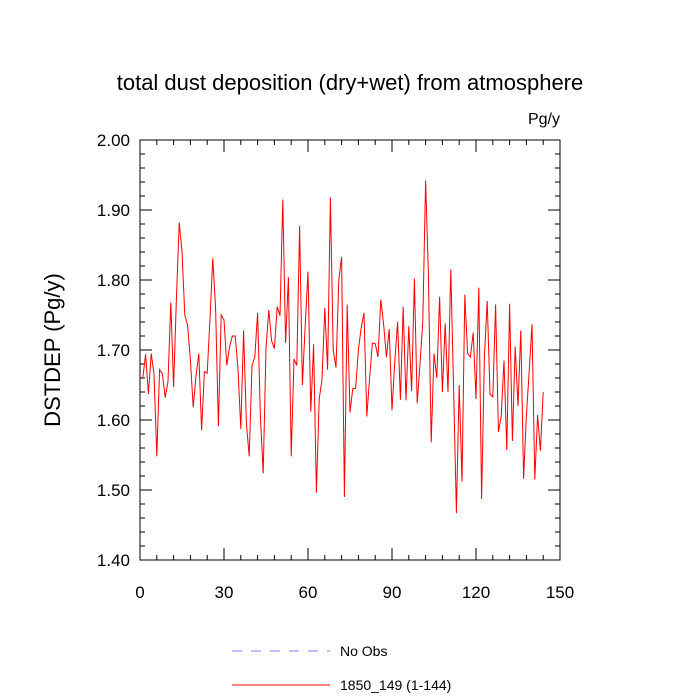 The width and height of the screenshot is (700, 700). Describe the element at coordinates (113, 420) in the screenshot. I see `y-tick-label: 1.60` at that location.